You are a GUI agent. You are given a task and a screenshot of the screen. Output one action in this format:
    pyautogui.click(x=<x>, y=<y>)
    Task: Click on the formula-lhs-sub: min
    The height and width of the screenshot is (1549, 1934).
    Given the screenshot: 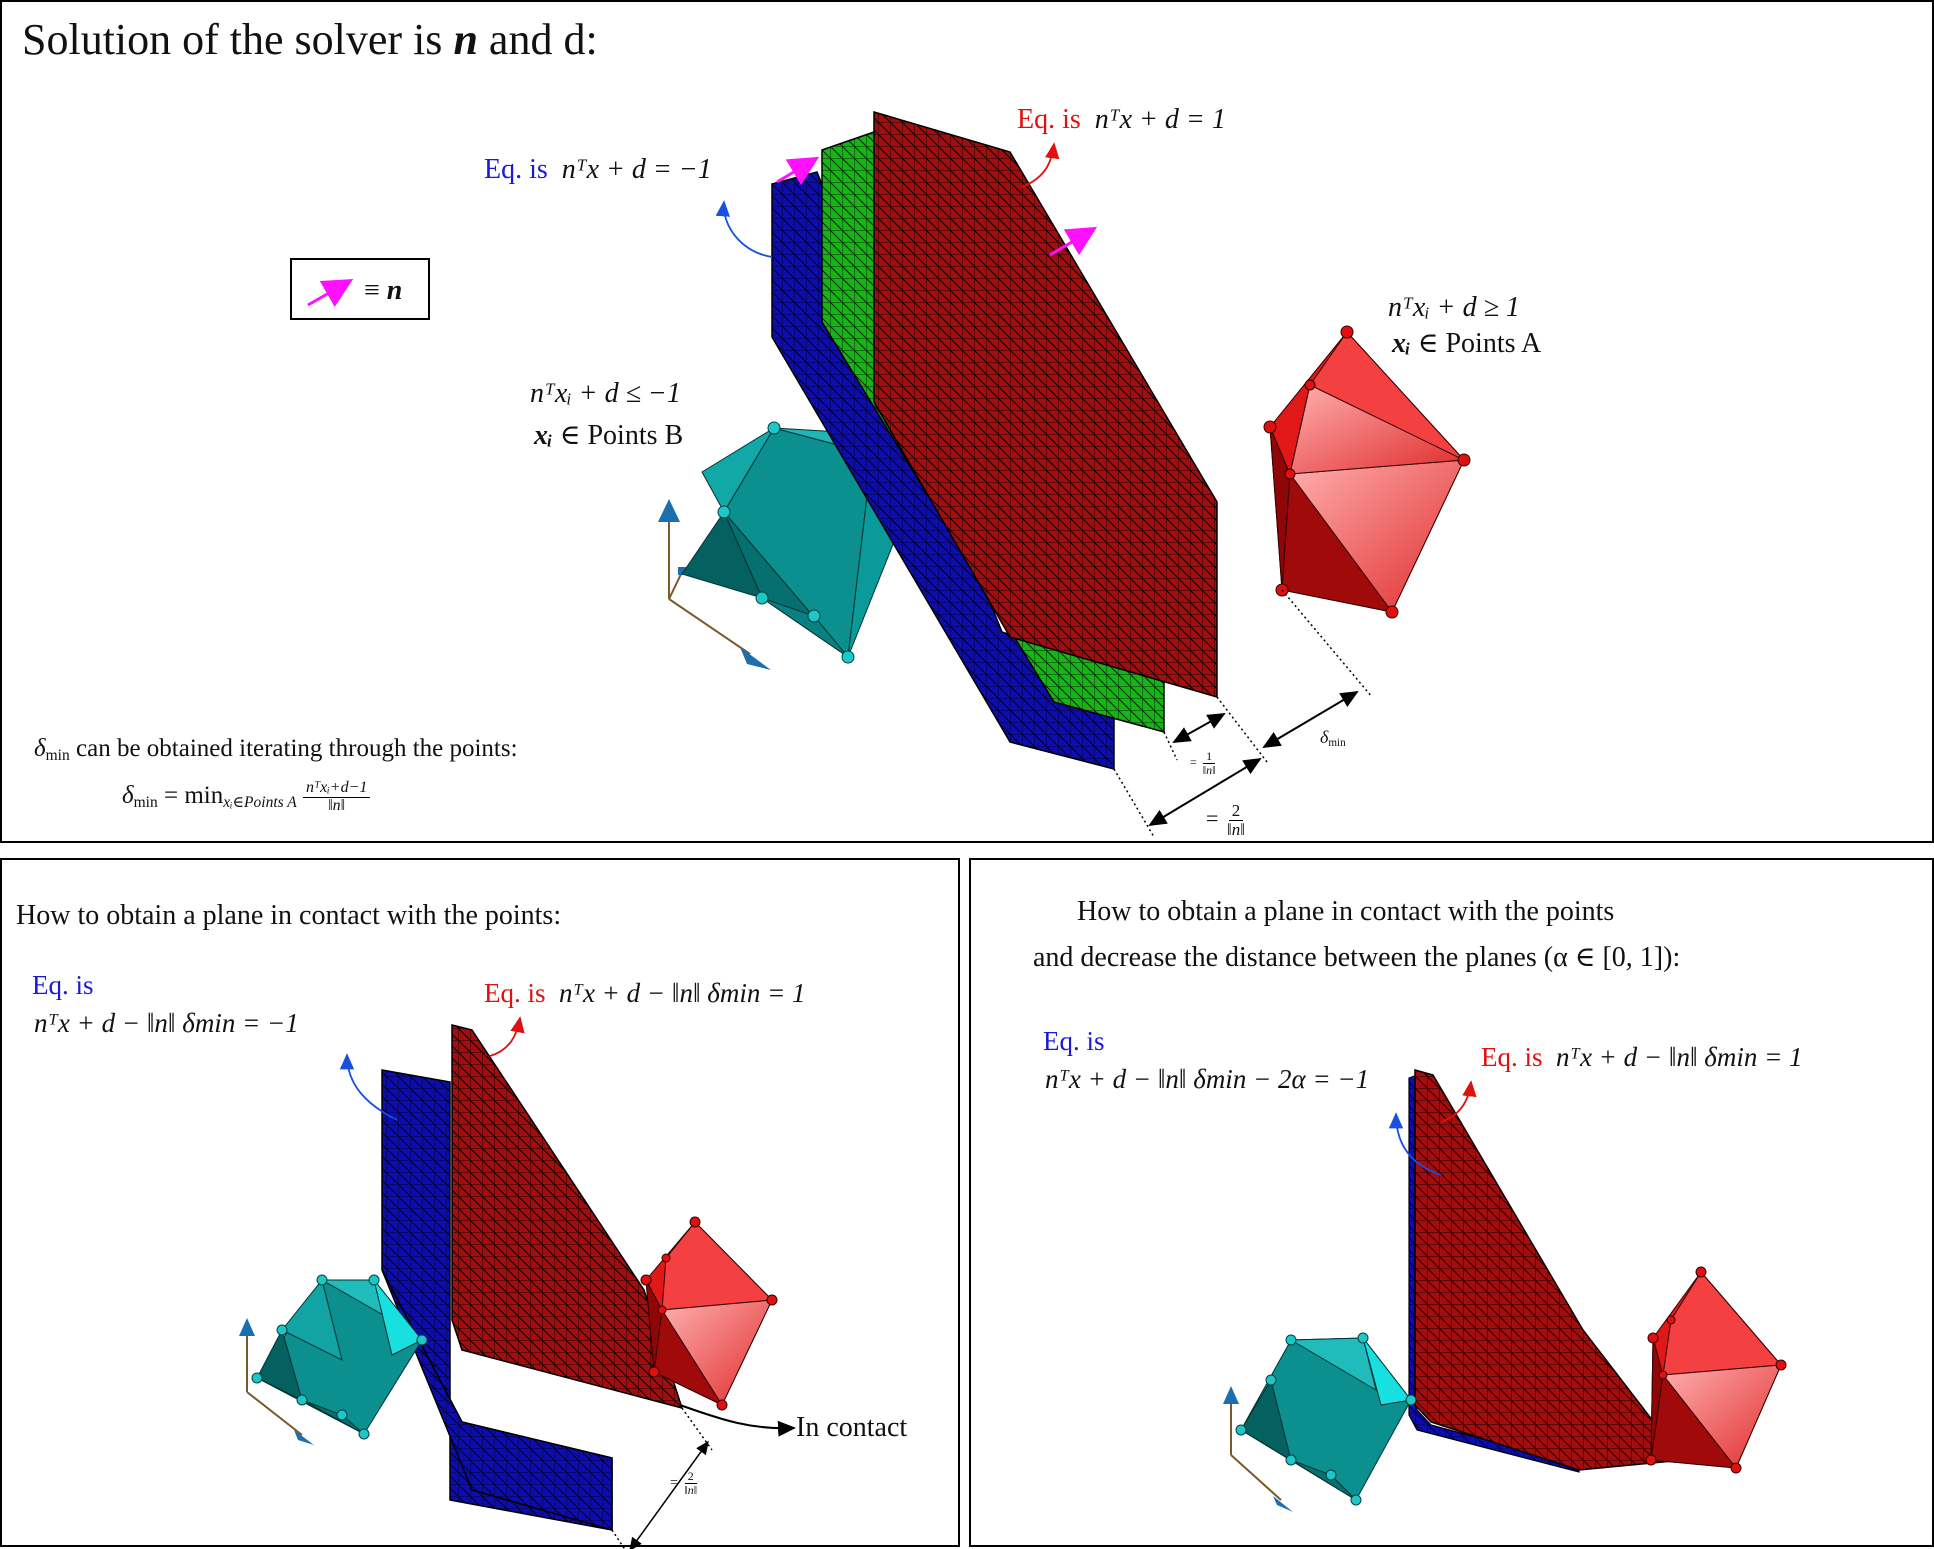 What is the action you would take?
    pyautogui.click(x=145, y=802)
    